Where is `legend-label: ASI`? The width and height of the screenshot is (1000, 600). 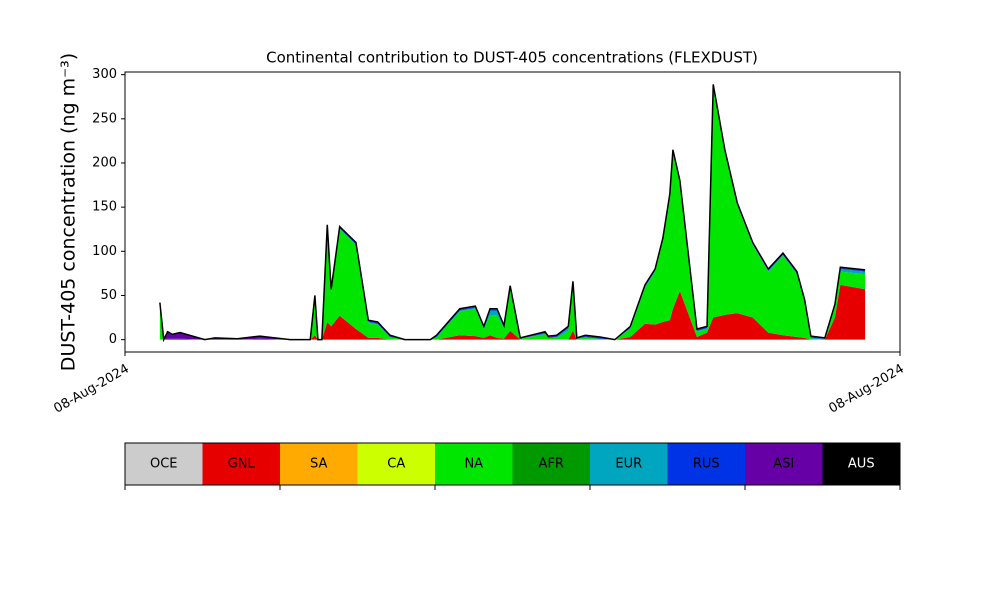
legend-label: ASI is located at coordinates (783, 464).